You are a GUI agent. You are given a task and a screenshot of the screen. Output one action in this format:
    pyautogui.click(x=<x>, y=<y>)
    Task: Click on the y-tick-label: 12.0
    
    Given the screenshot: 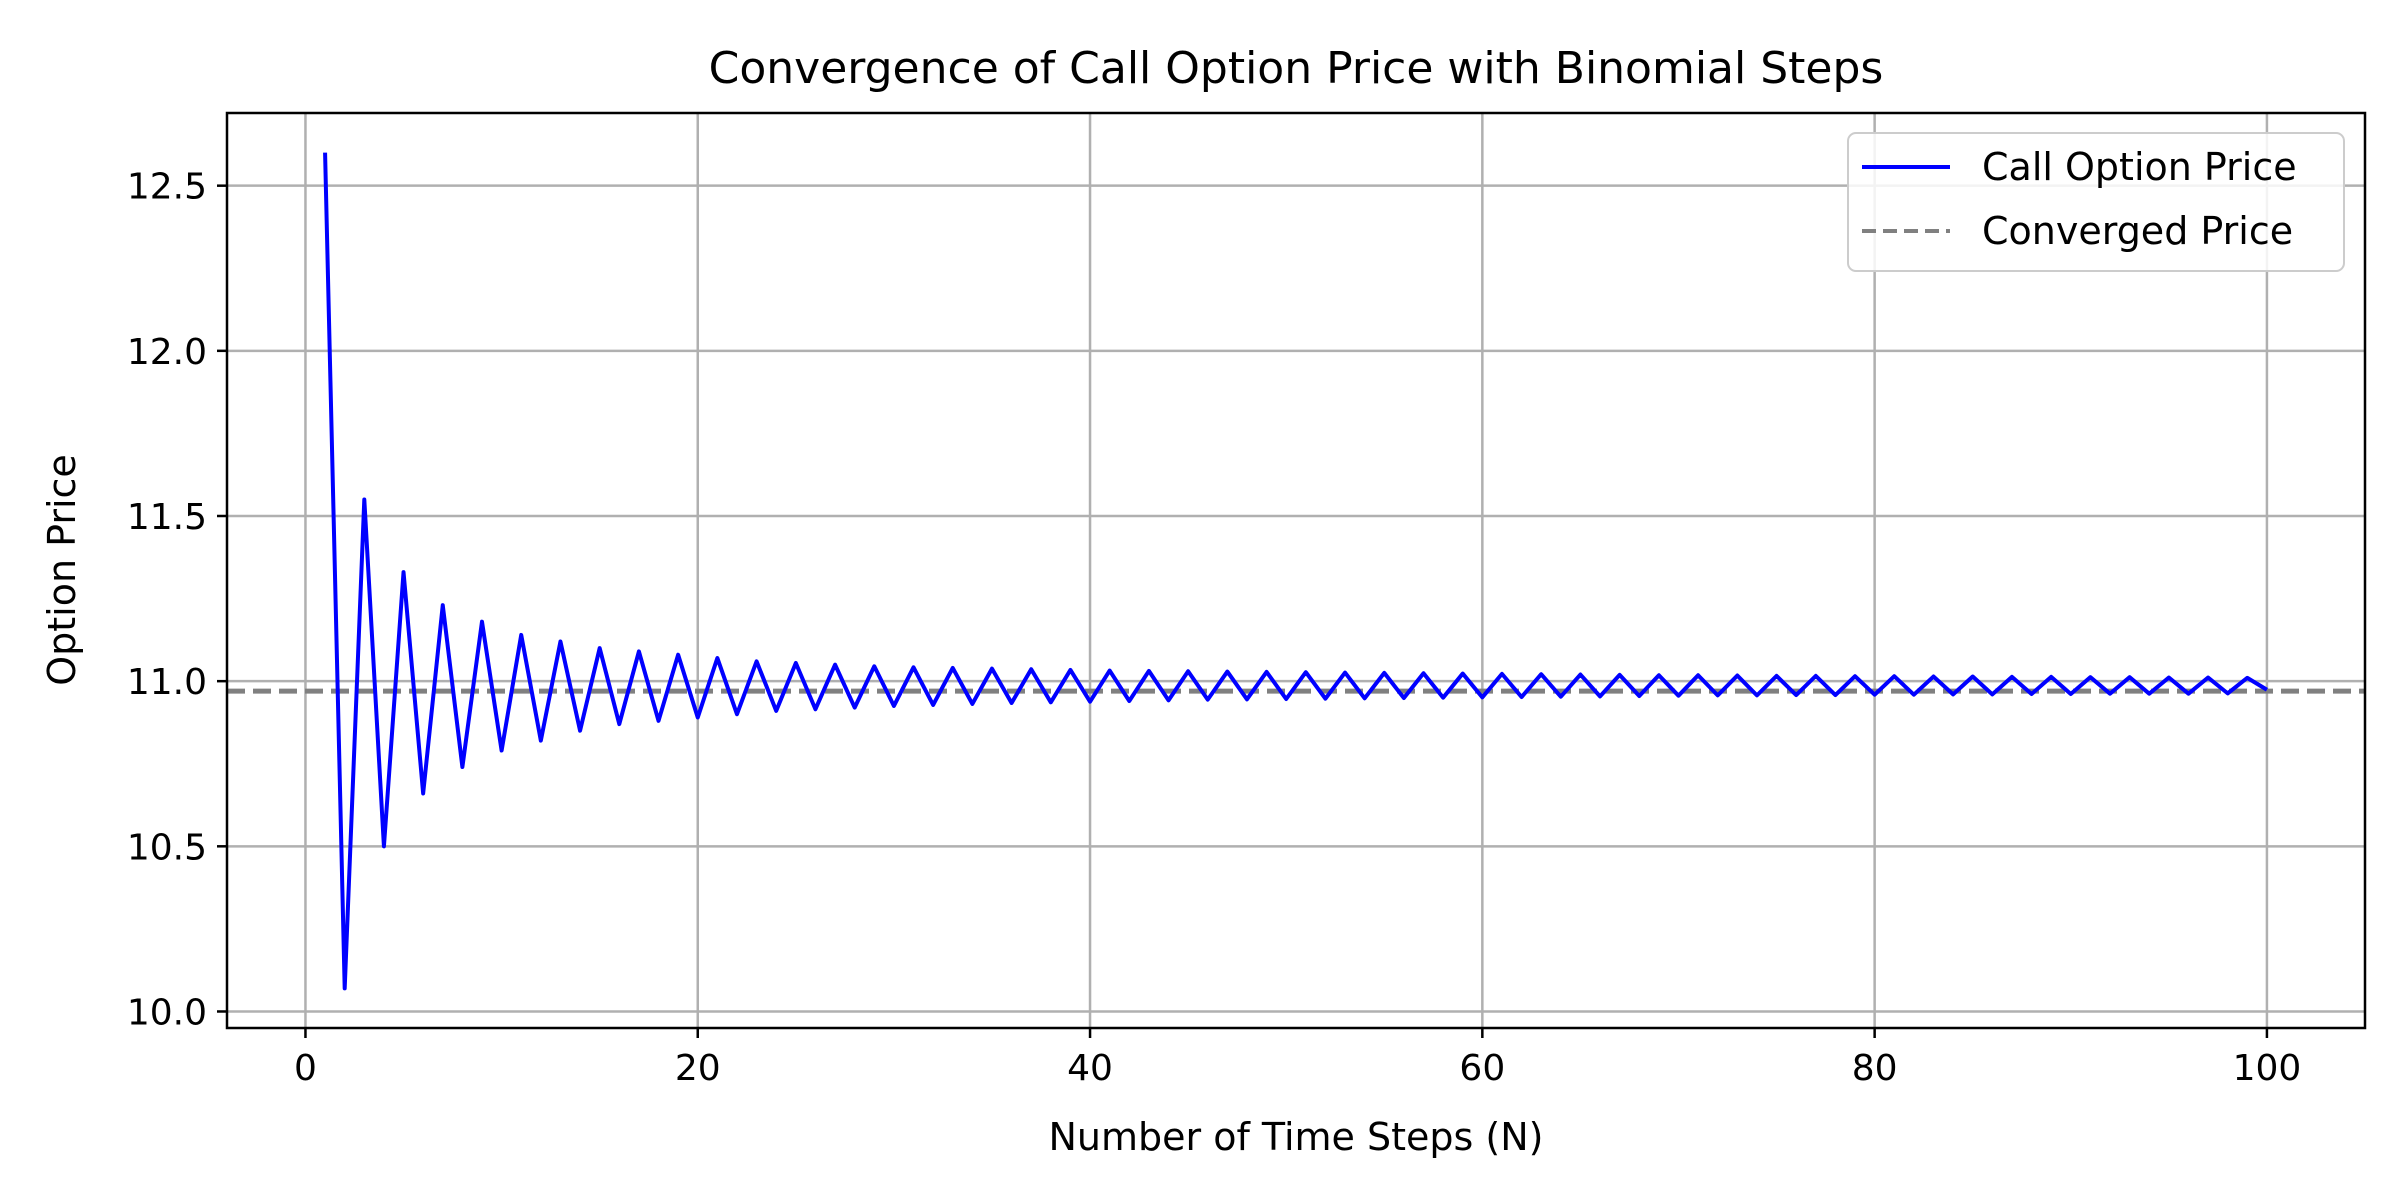 What is the action you would take?
    pyautogui.click(x=167, y=352)
    